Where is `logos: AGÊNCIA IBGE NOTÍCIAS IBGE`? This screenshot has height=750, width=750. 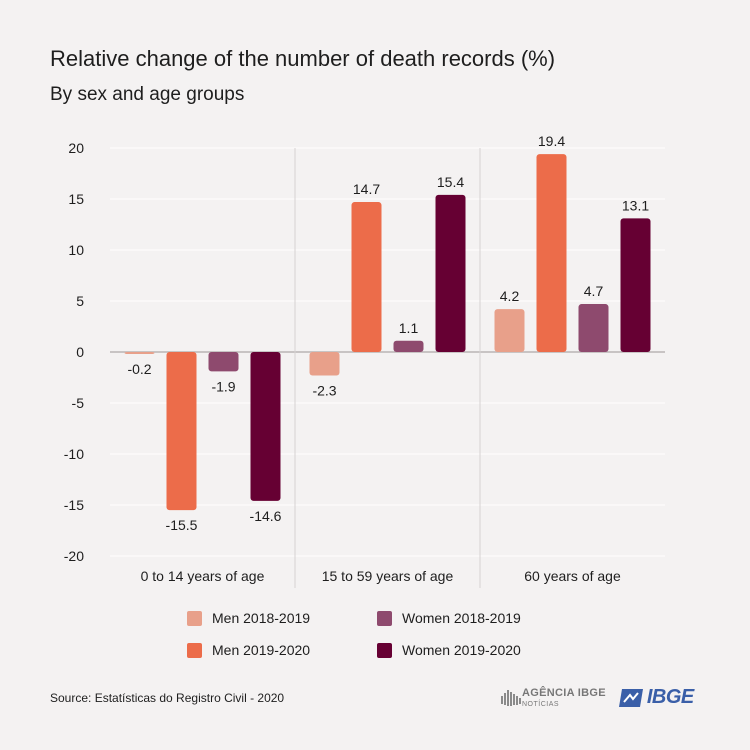
logos: AGÊNCIA IBGE NOTÍCIAS IBGE is located at coordinates (597, 697).